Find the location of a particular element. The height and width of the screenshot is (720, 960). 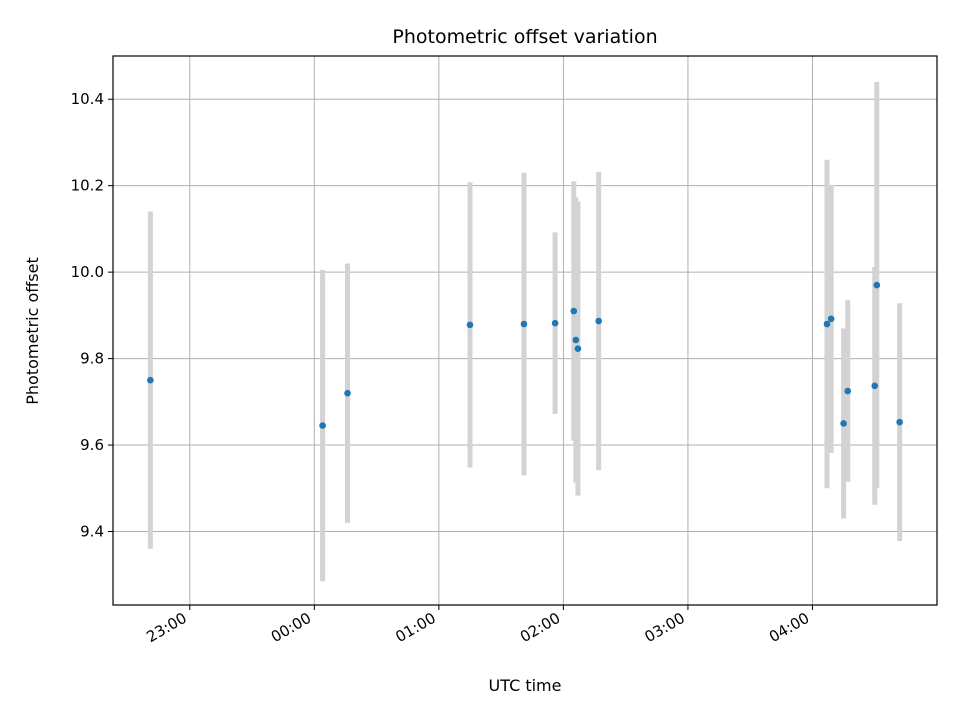

y-tick-label: 9.8 is located at coordinates (92, 359).